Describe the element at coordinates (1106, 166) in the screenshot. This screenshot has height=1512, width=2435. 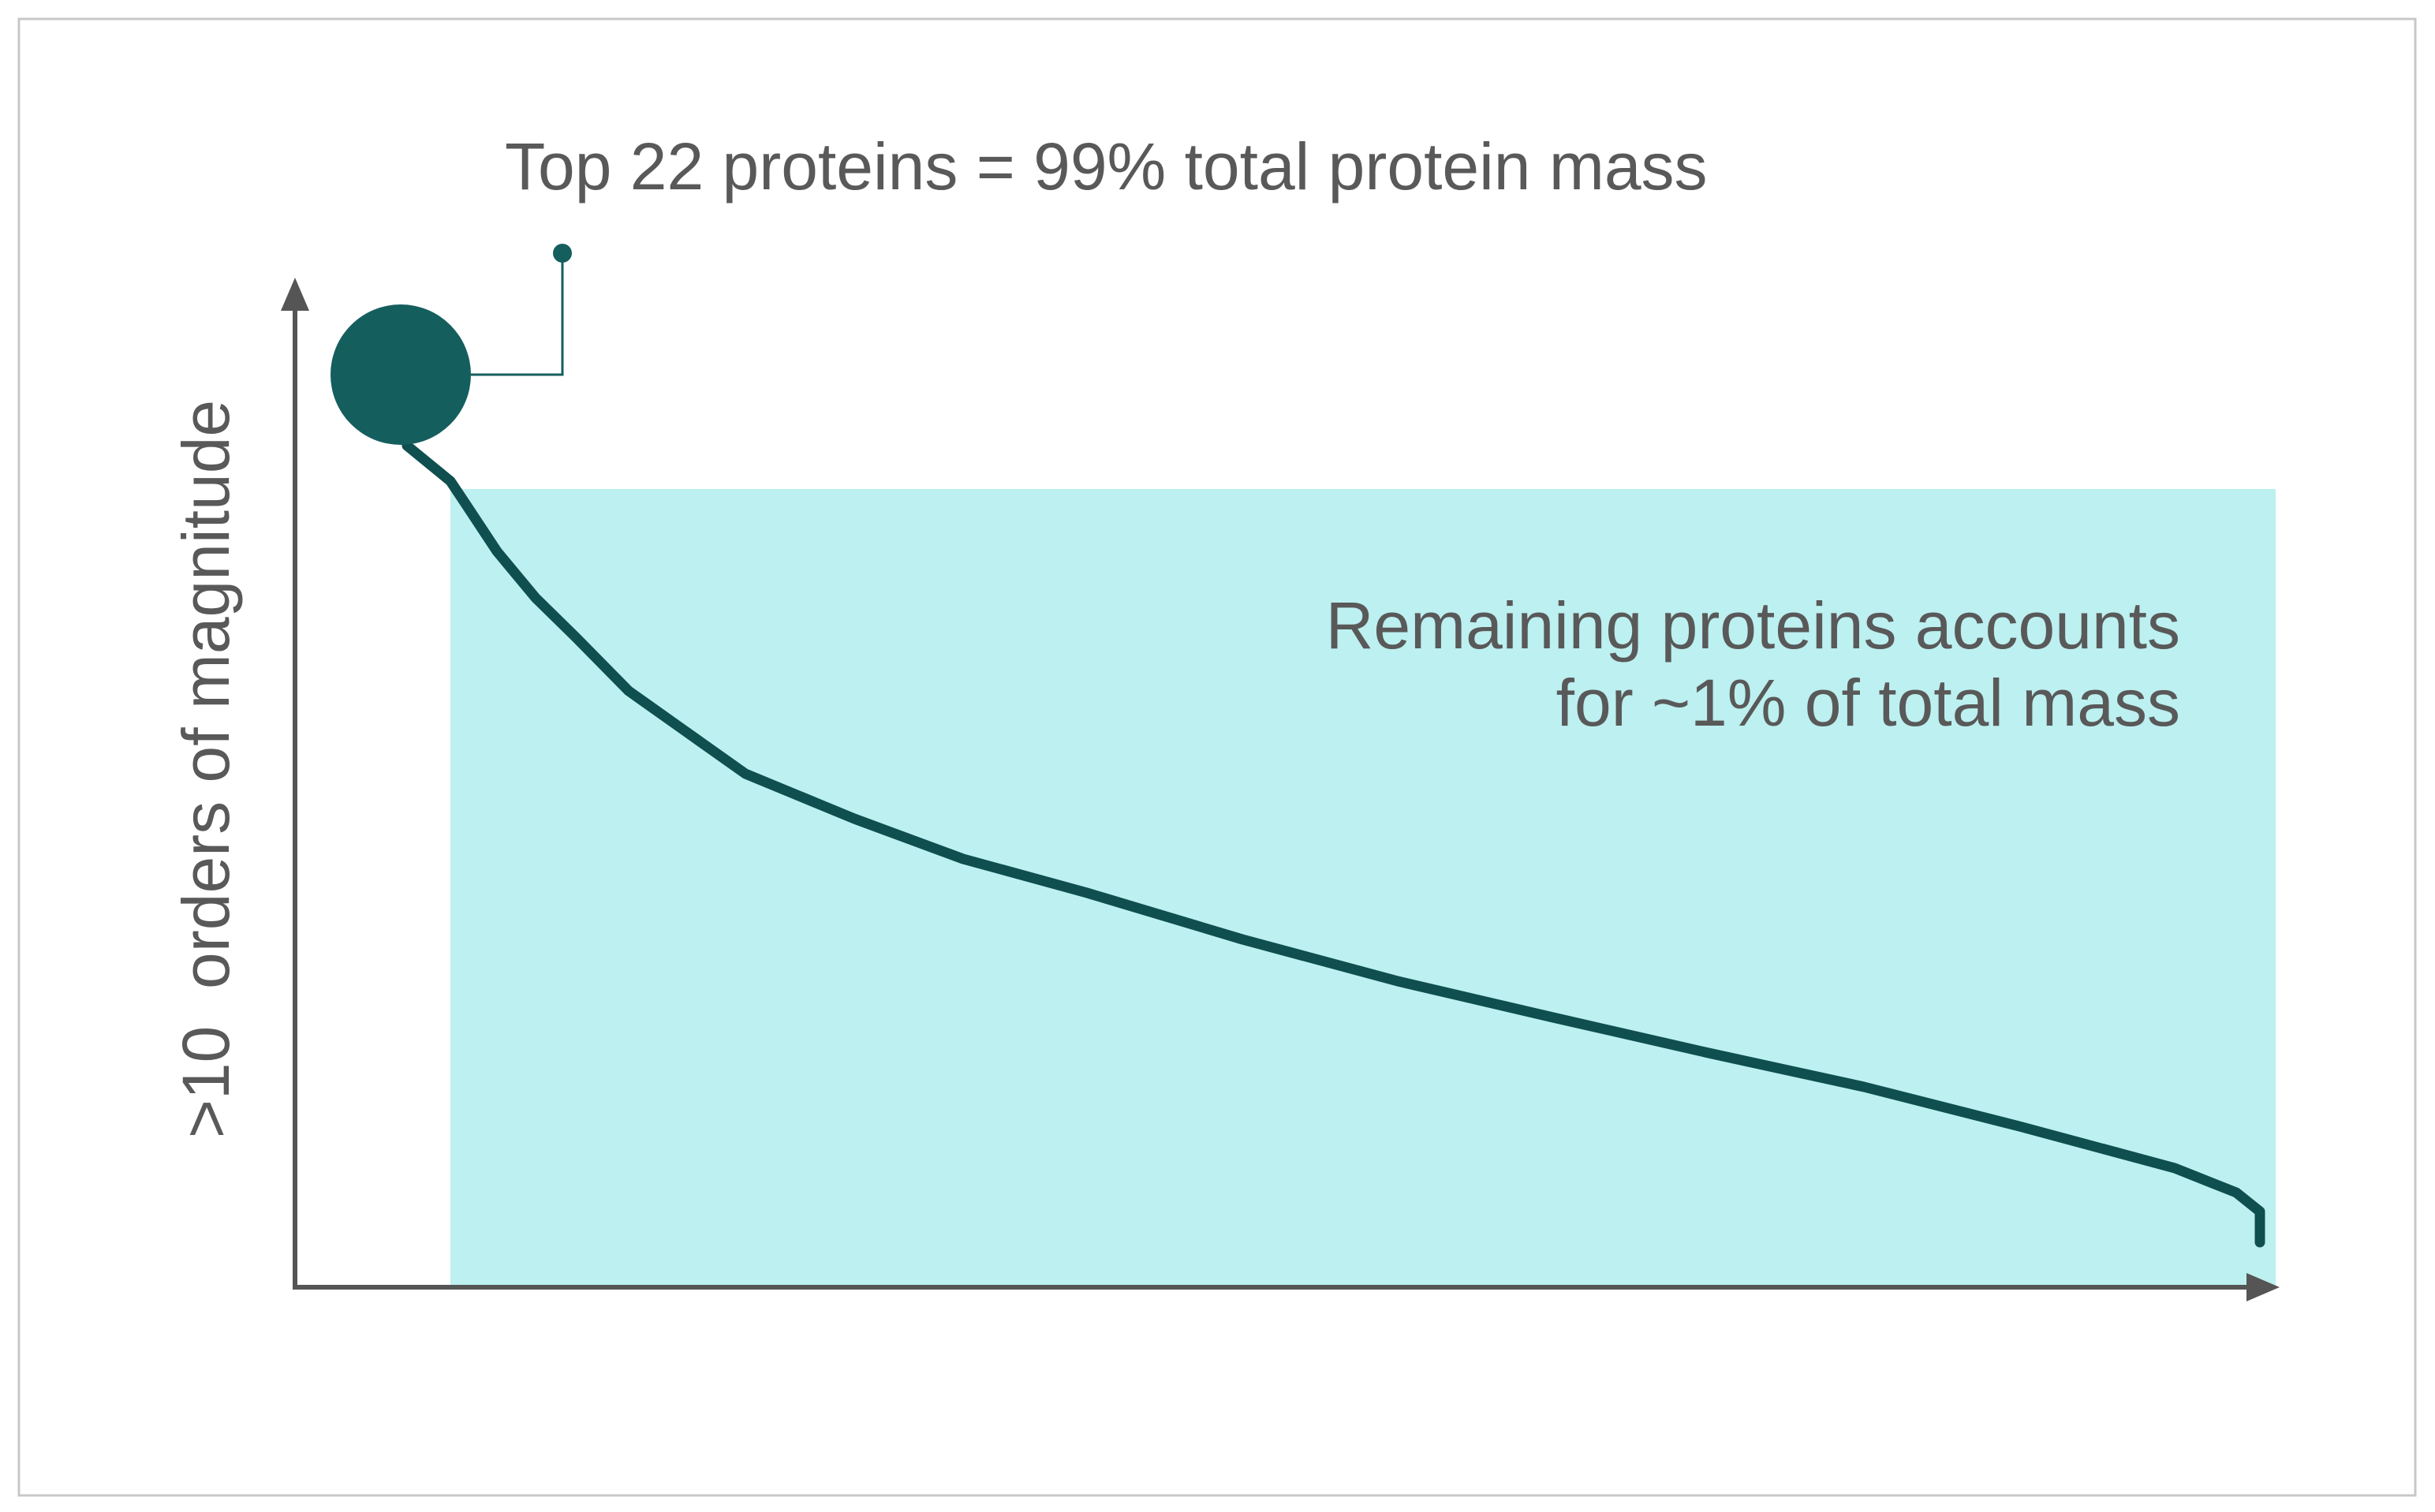
I see `top-annotation: Top 22 proteins = 99% total protein mass` at that location.